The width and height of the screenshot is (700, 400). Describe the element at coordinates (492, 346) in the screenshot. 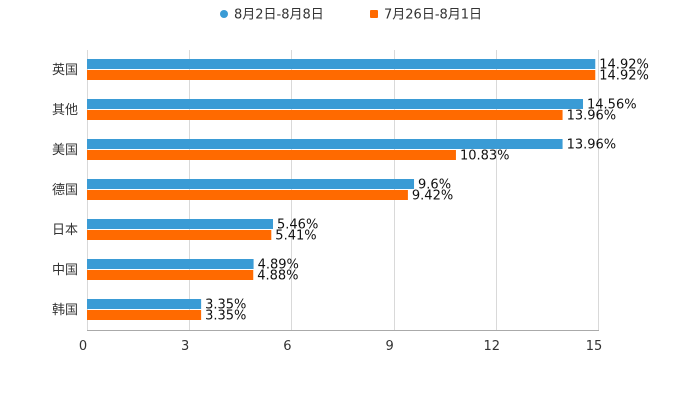

I see `x-tick-label-4: 12` at that location.